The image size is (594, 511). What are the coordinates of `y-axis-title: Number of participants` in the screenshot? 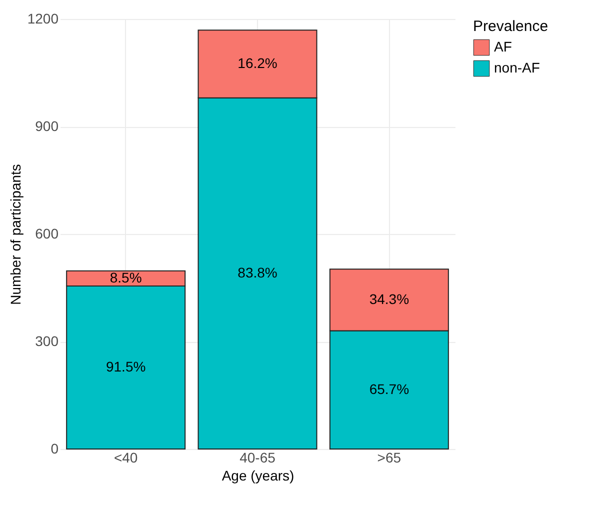 It's located at (15, 234).